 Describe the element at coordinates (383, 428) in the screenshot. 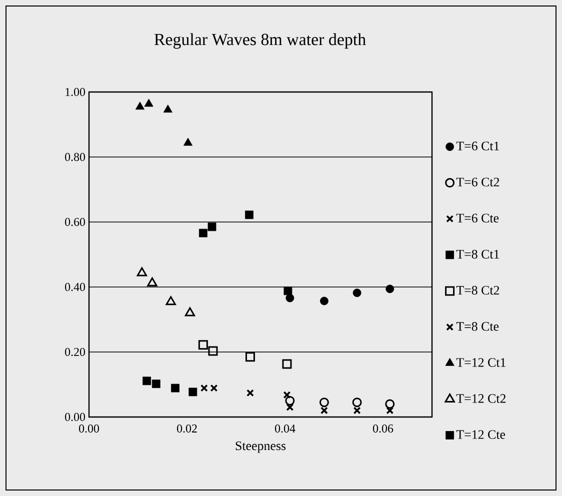

I see `x-tick-label: 0.06` at that location.